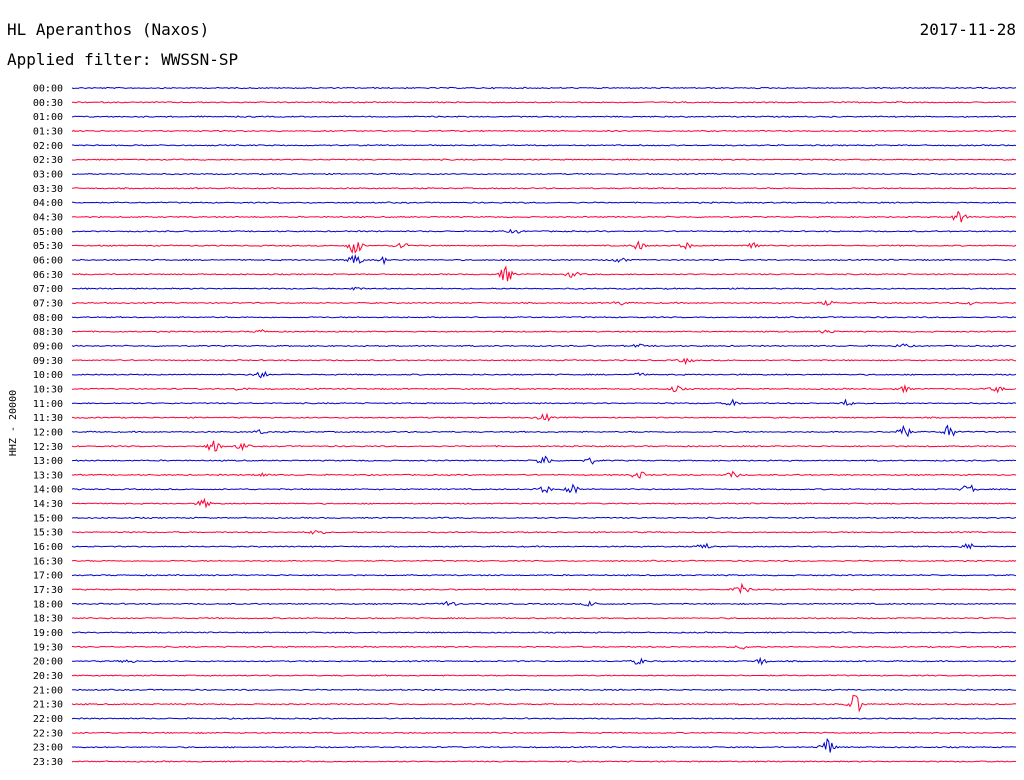 Image resolution: width=1024 pixels, height=780 pixels. I want to click on time-tick-label: 06:30, so click(48, 275).